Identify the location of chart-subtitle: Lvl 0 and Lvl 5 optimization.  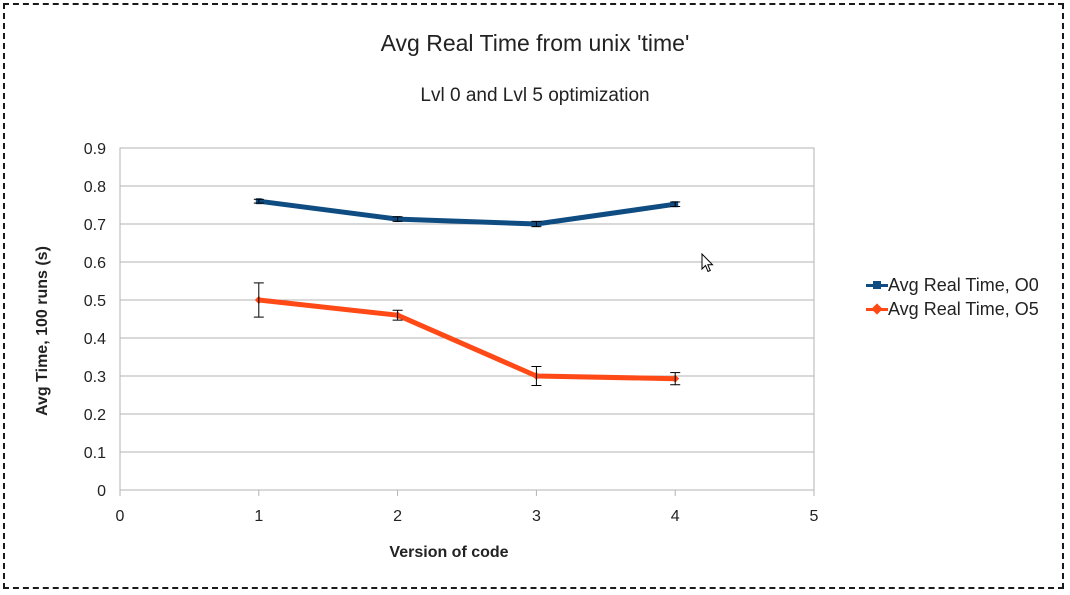
(535, 95).